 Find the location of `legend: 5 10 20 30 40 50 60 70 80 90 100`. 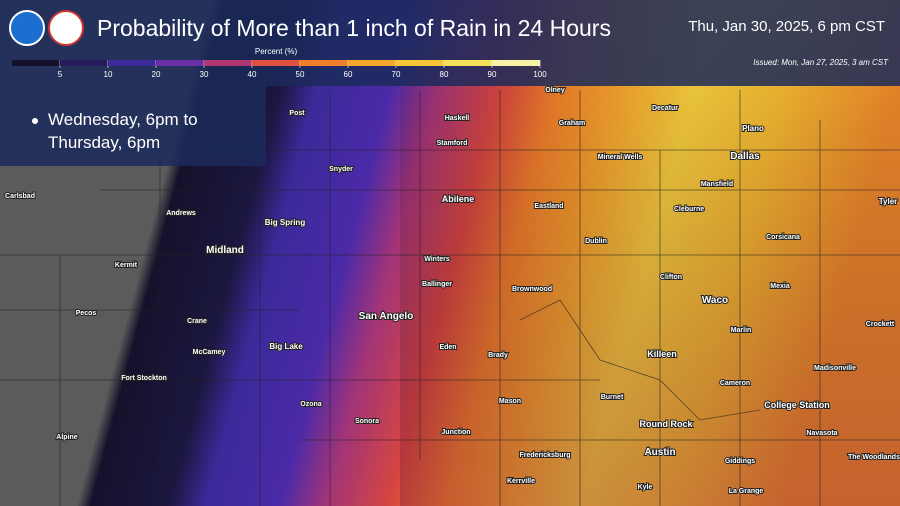

legend: 5 10 20 30 40 50 60 70 80 90 100 is located at coordinates (279, 69).